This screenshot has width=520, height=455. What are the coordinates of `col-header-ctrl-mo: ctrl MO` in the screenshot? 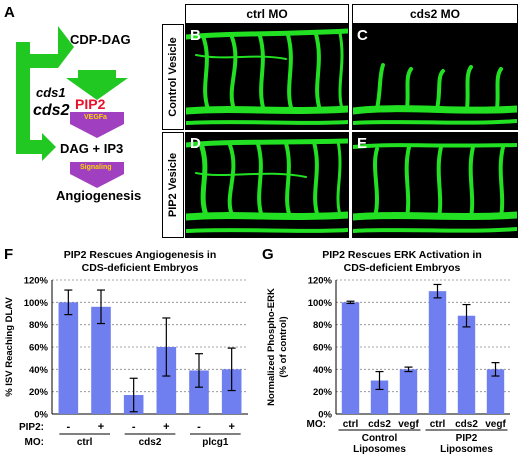 It's located at (267, 14).